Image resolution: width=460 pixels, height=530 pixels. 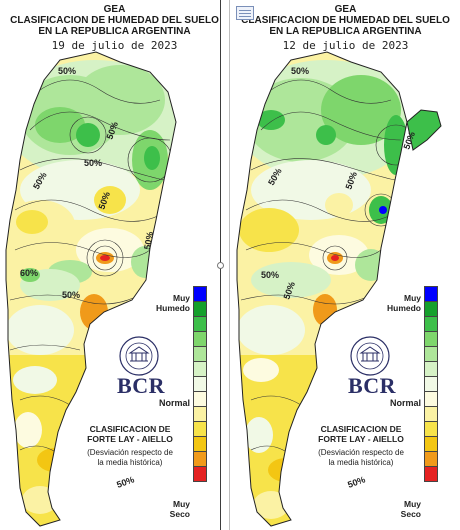 I want to click on header-date: 19 de julio de 2023, so click(x=114, y=45).